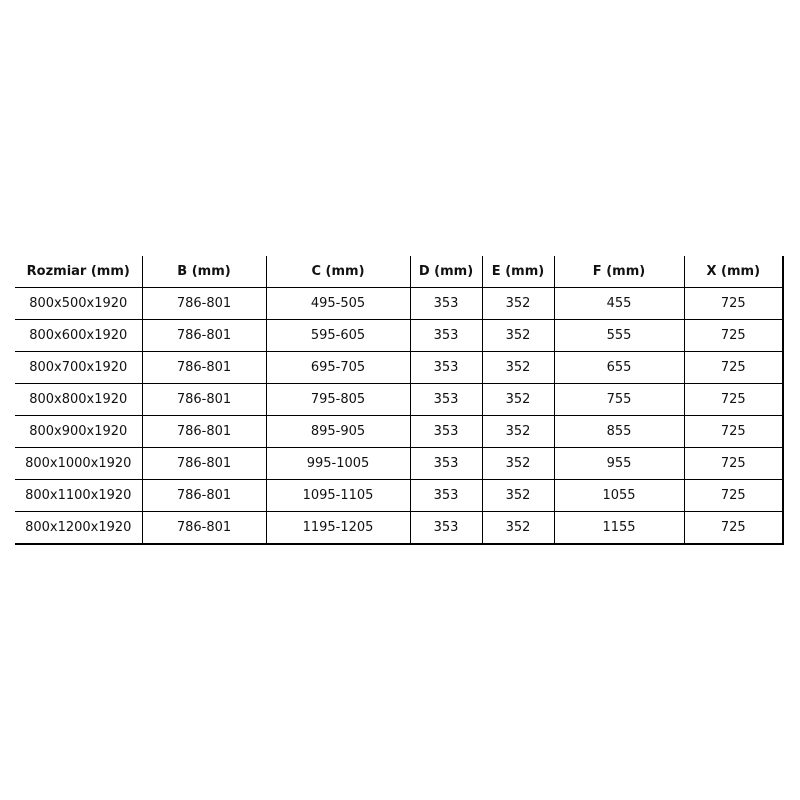 The height and width of the screenshot is (800, 800). What do you see at coordinates (618, 399) in the screenshot?
I see `table-cell: 755` at bounding box center [618, 399].